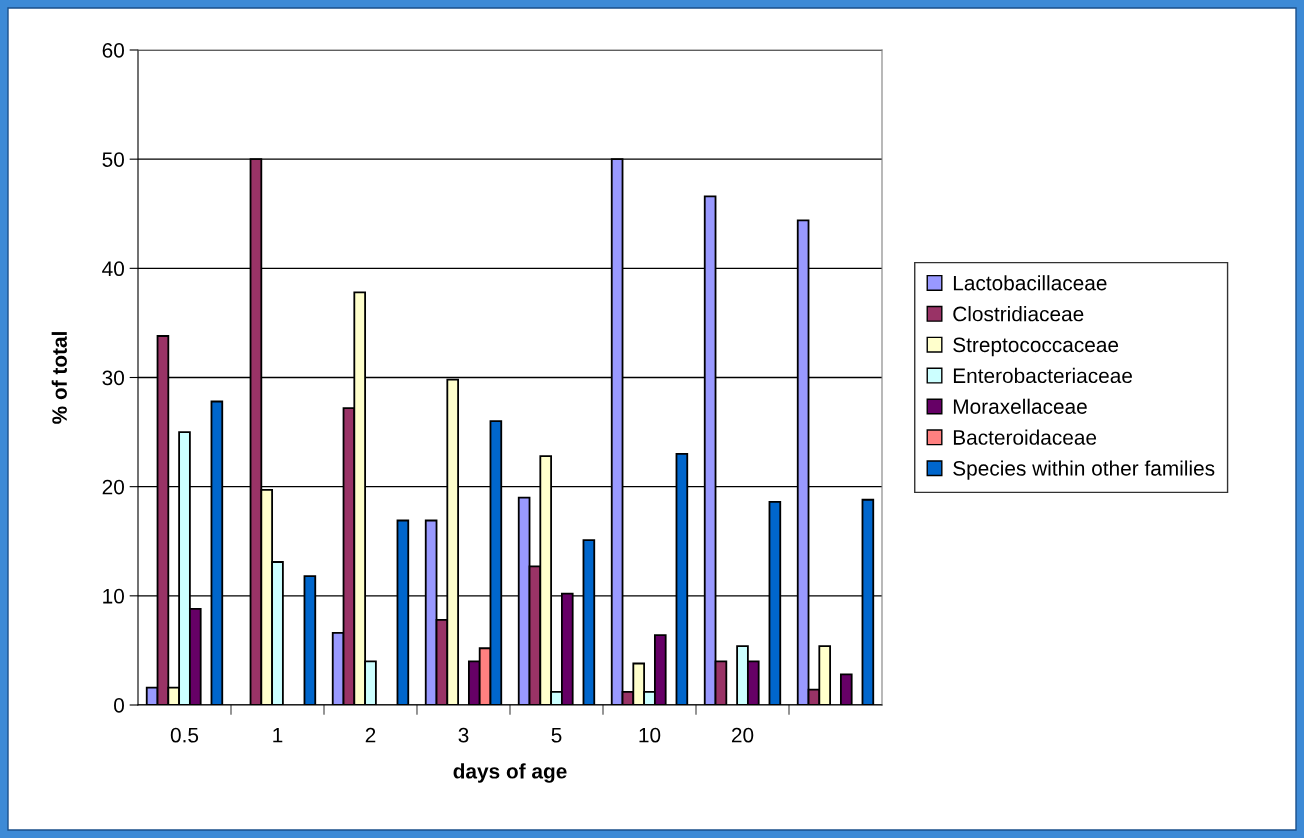  What do you see at coordinates (59, 378) in the screenshot?
I see `y-axis-title: % of total` at bounding box center [59, 378].